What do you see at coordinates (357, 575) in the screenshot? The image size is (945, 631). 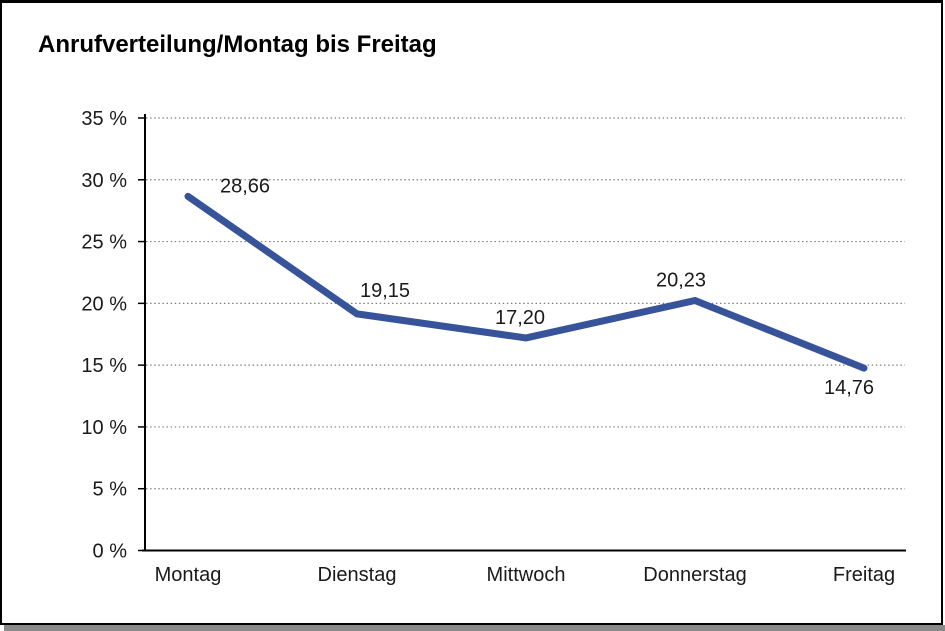 I see `x-axis-label: Dienstag` at bounding box center [357, 575].